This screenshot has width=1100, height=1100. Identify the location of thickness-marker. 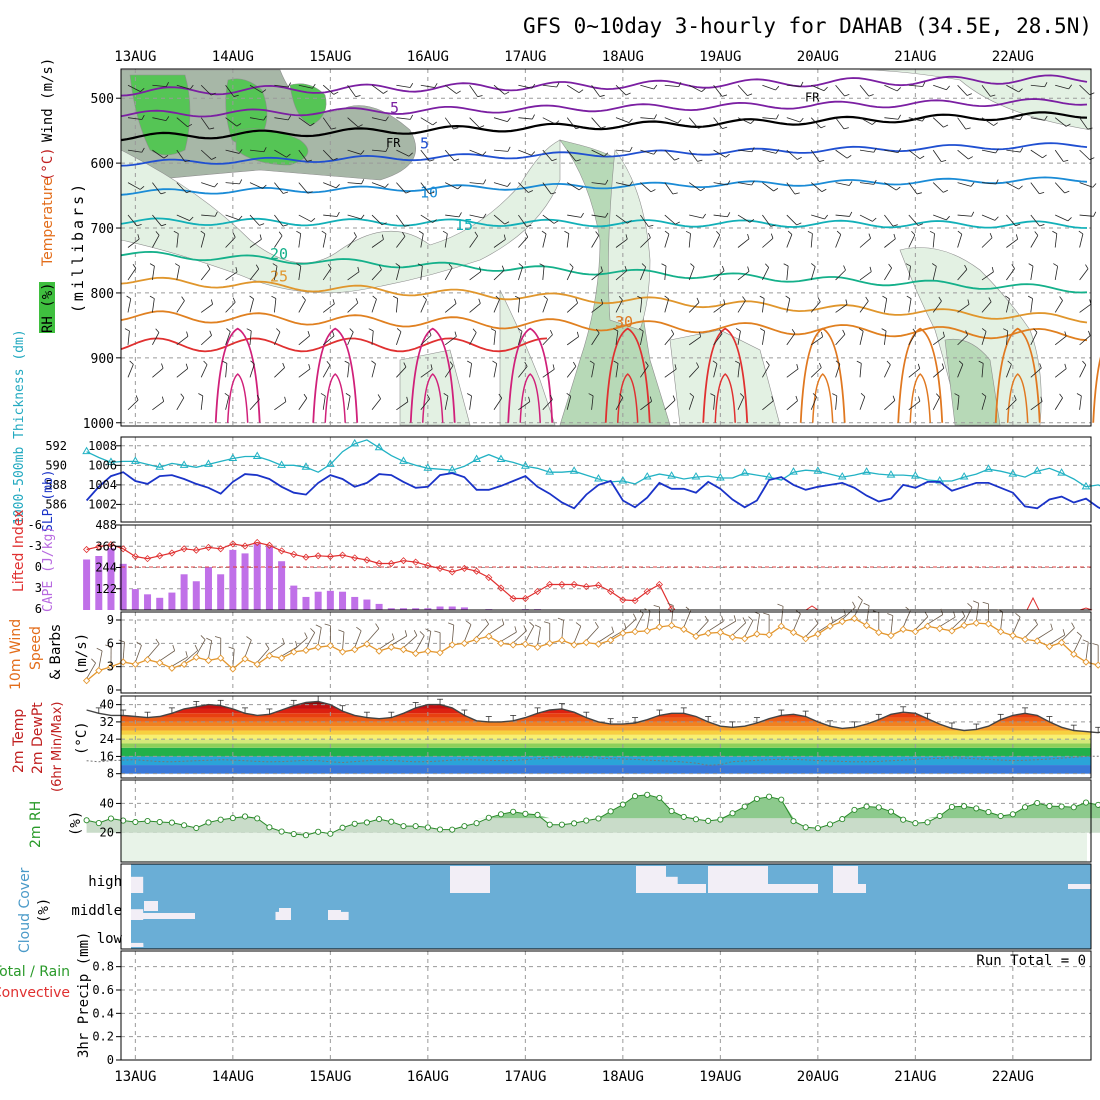
(111, 461).